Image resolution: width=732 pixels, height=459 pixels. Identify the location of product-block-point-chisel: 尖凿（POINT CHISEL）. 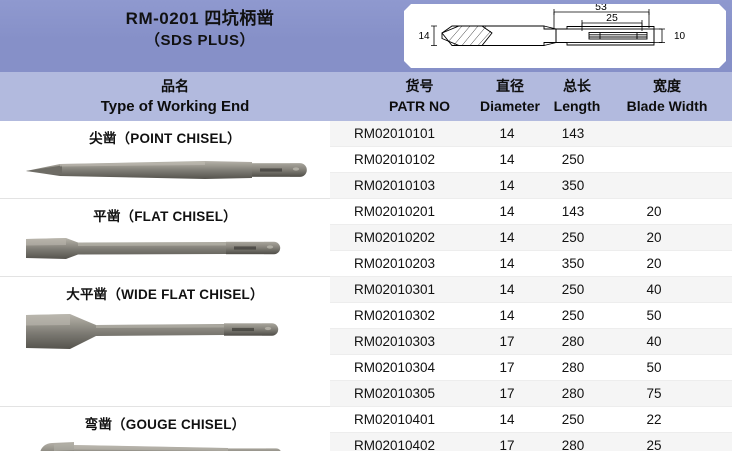
(165, 160).